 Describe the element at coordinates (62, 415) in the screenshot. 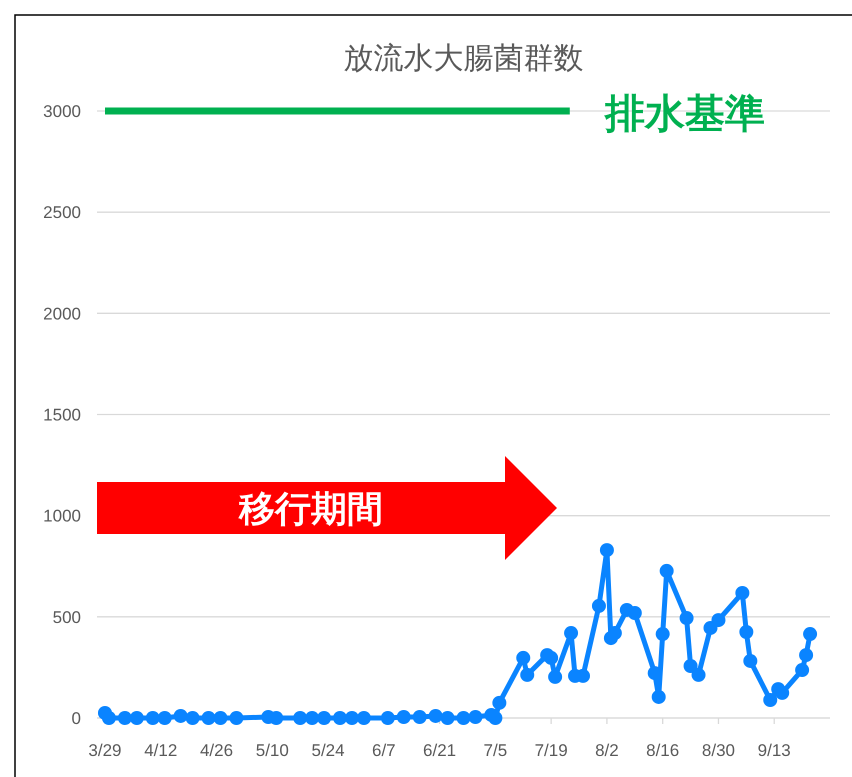

I see `y-tick-label: 1500` at that location.